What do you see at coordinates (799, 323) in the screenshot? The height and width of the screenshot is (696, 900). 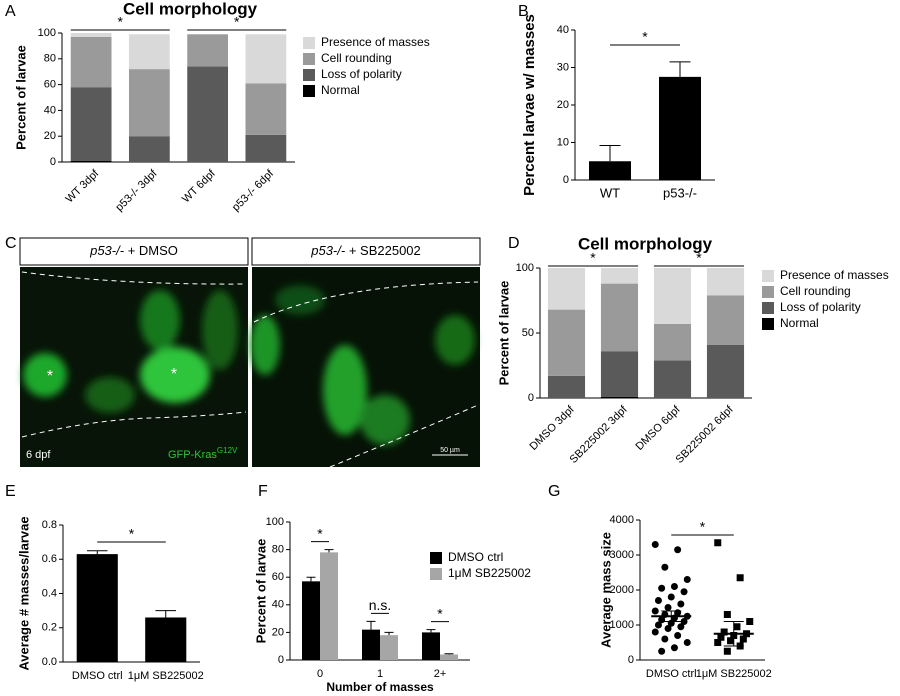 I see `legend-label: Normal` at bounding box center [799, 323].